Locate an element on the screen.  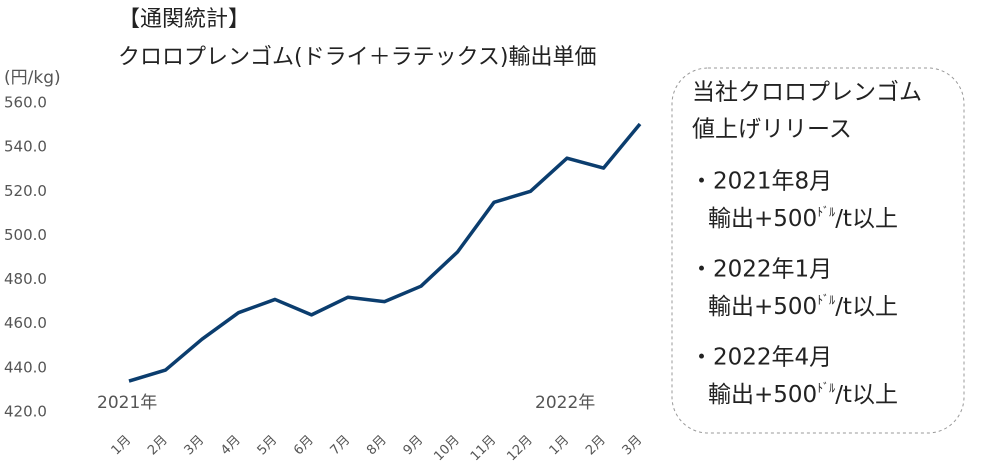
x-tick-label: 10月 is located at coordinates (446, 447).